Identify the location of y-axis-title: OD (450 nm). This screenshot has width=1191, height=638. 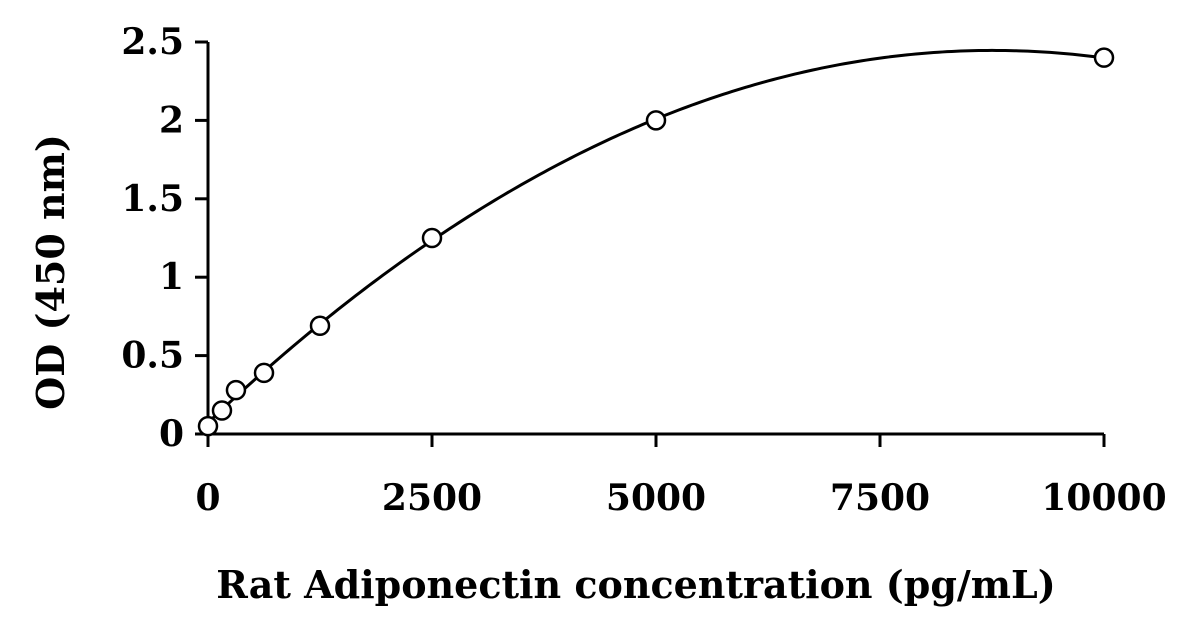
(50, 272).